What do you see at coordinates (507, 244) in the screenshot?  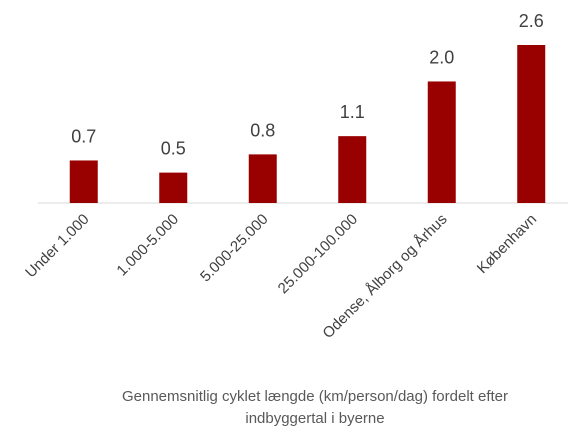 I see `x-tick-label: København` at bounding box center [507, 244].